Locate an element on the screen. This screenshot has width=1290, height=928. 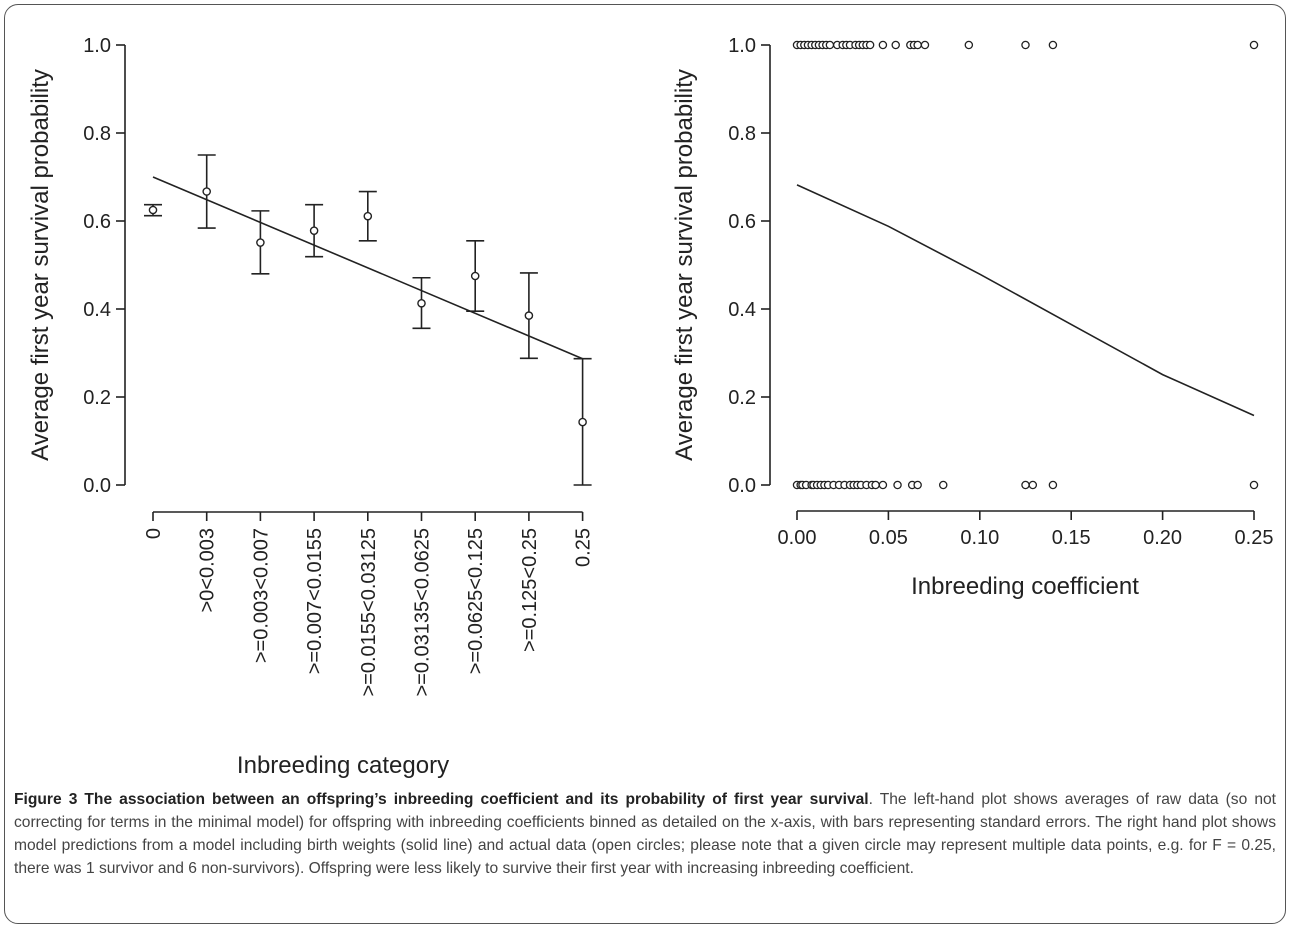
left-x-tick-label: >0<0.003 is located at coordinates (208, 570).